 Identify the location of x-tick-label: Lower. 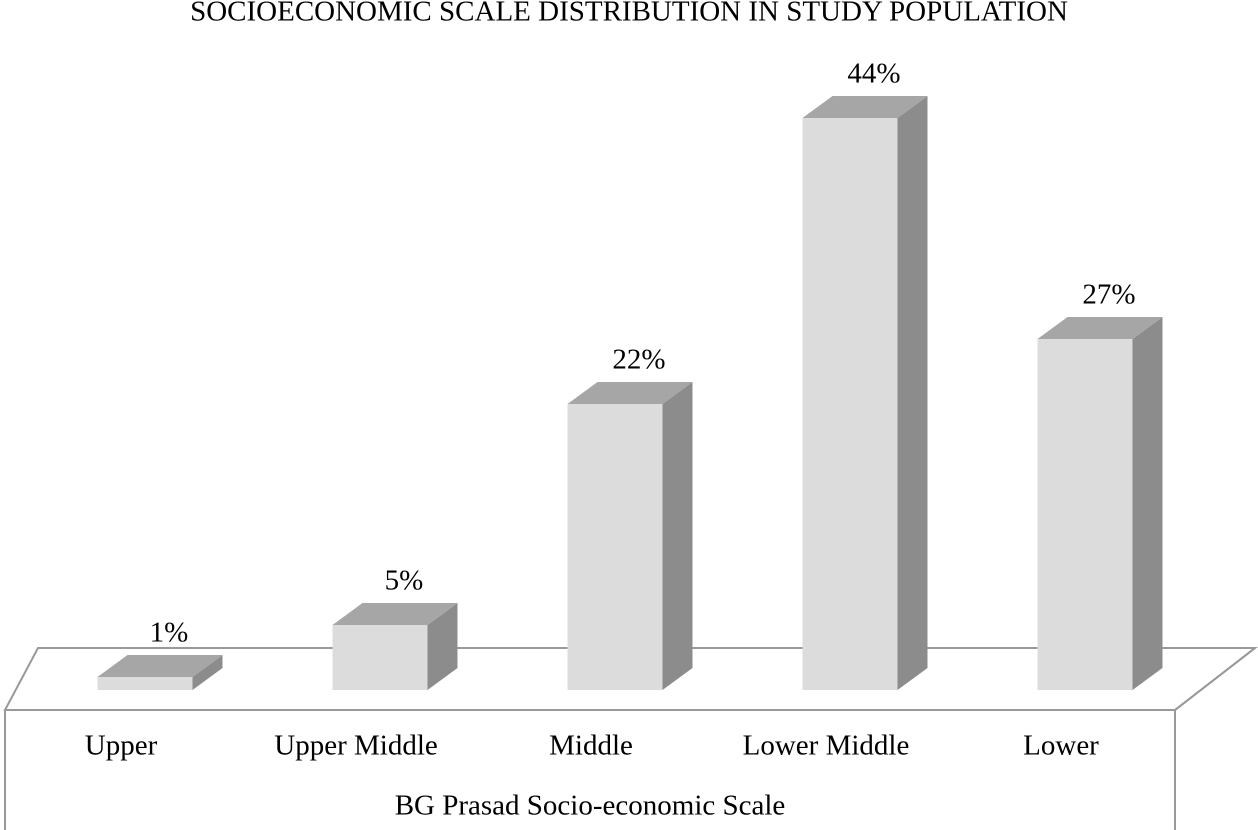
(1061, 746).